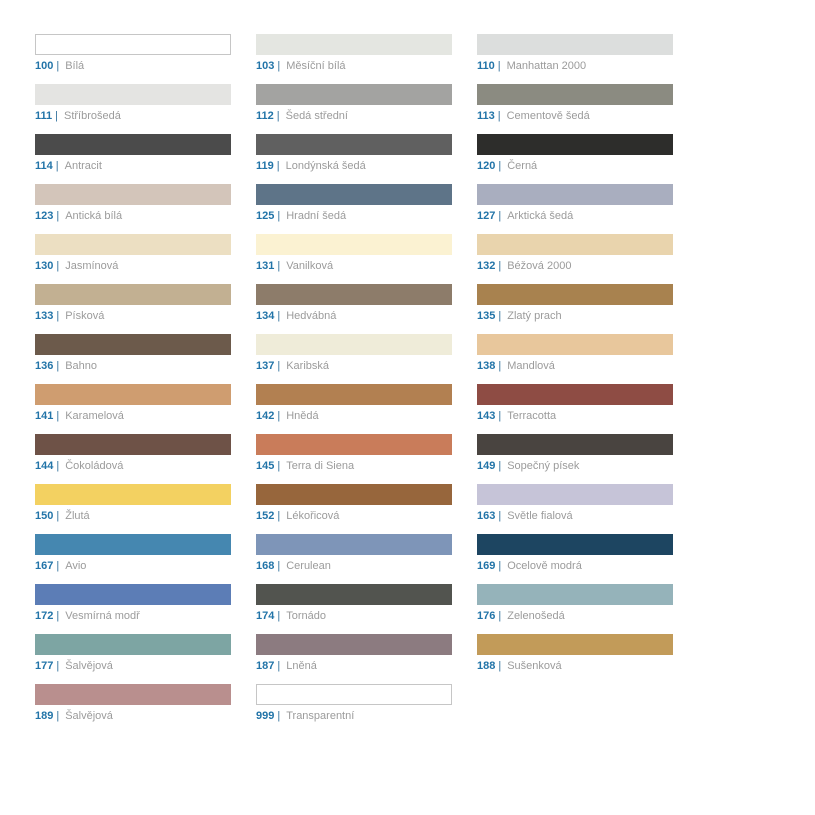 Image resolution: width=815 pixels, height=815 pixels. What do you see at coordinates (44, 66) in the screenshot?
I see `swatch-code: 100` at bounding box center [44, 66].